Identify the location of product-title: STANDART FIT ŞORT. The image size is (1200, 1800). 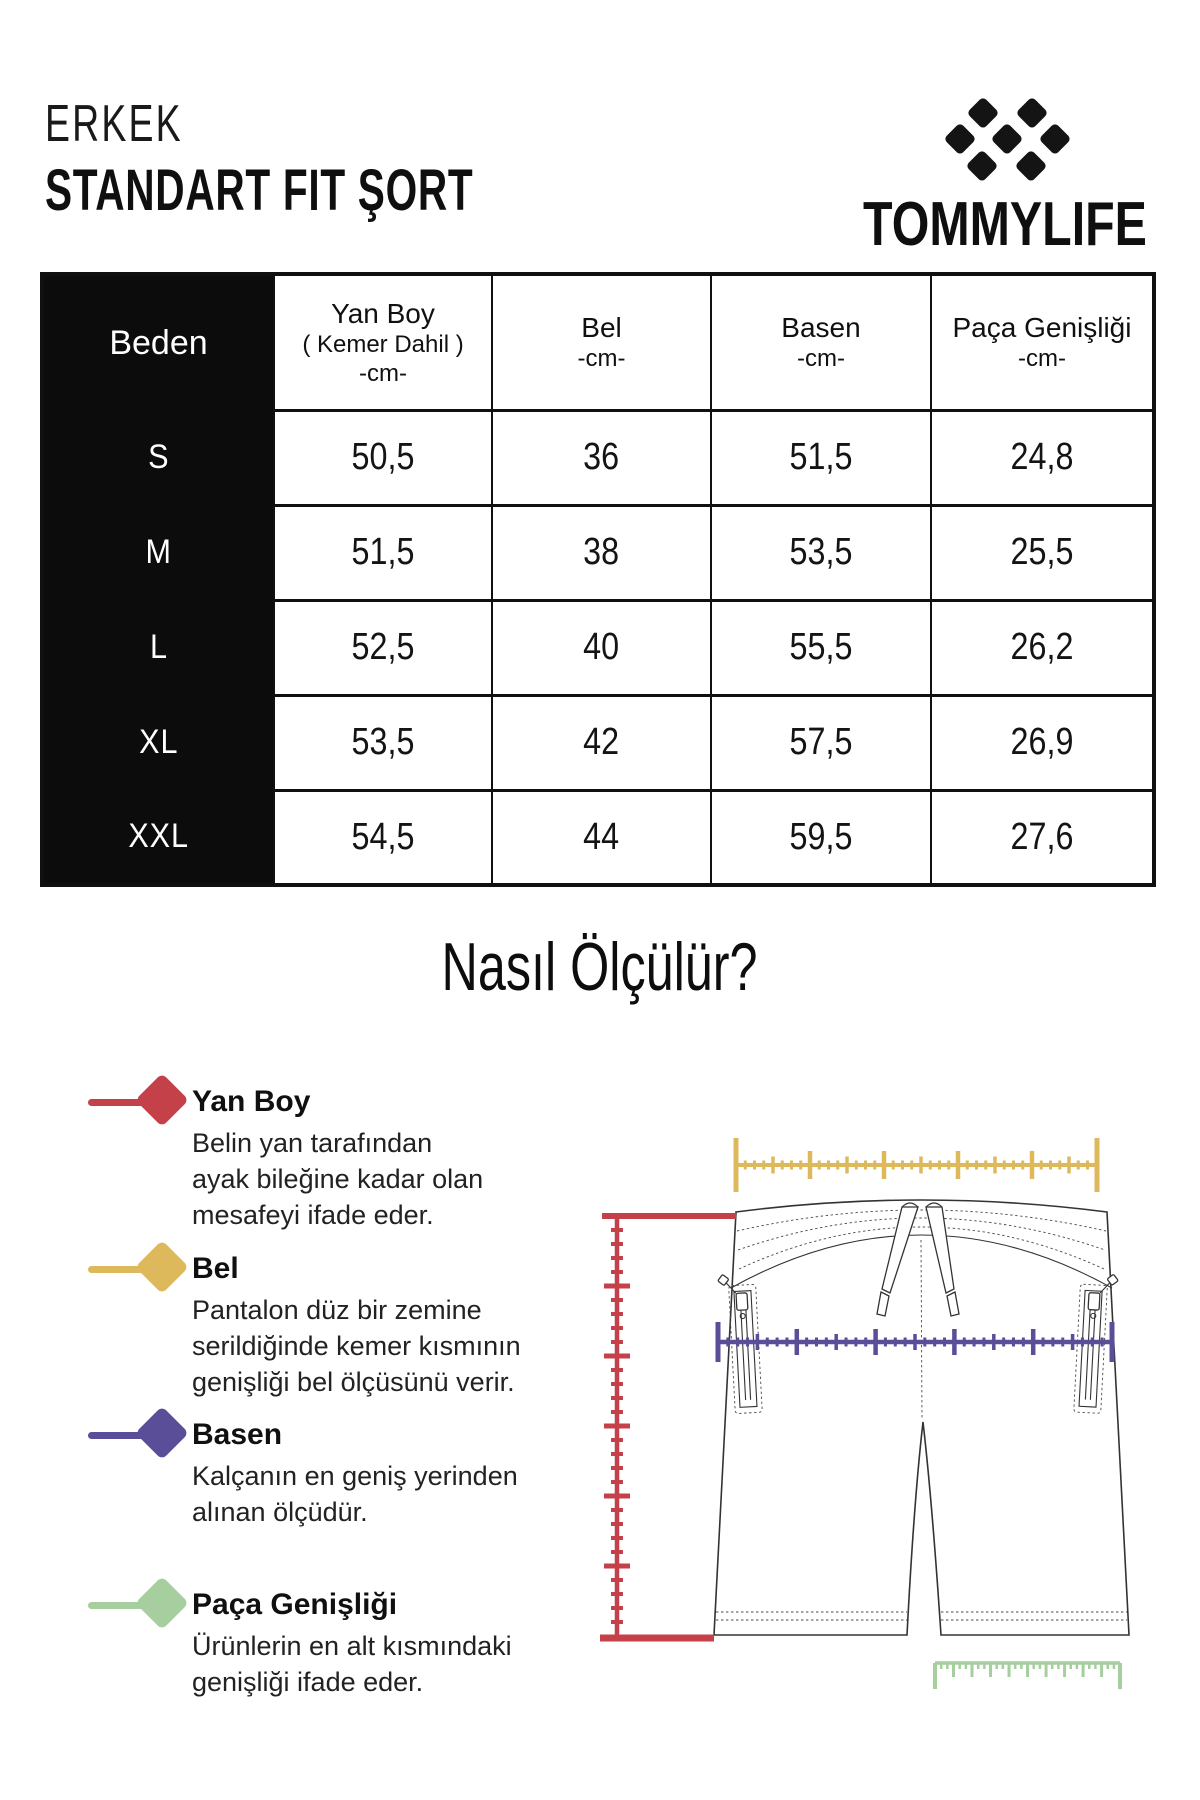
(259, 190).